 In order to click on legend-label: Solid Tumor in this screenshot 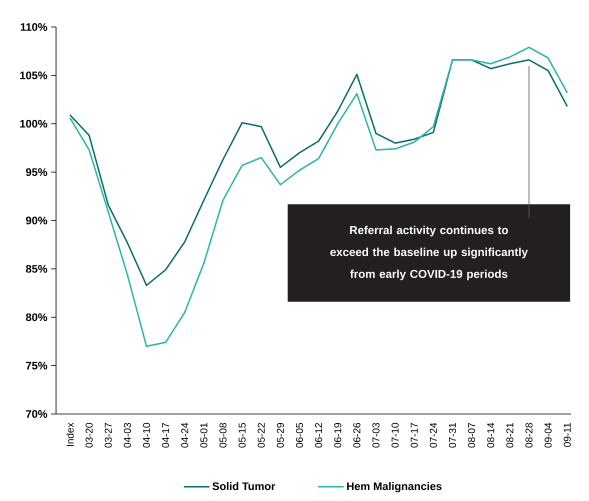, I will do `click(244, 486)`.